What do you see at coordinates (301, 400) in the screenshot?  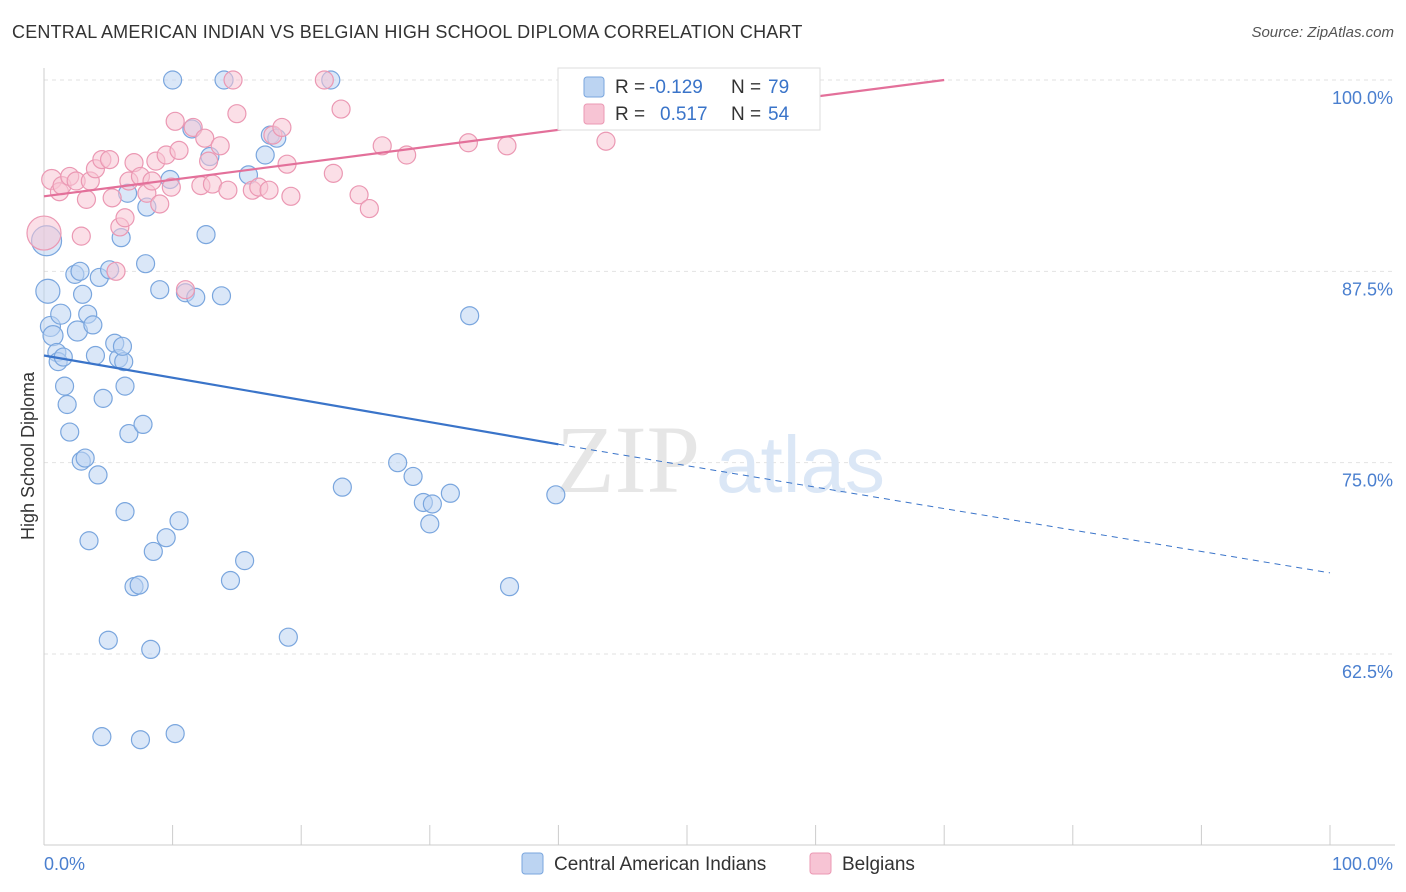 I see `trend-line-central-american-indians` at bounding box center [301, 400].